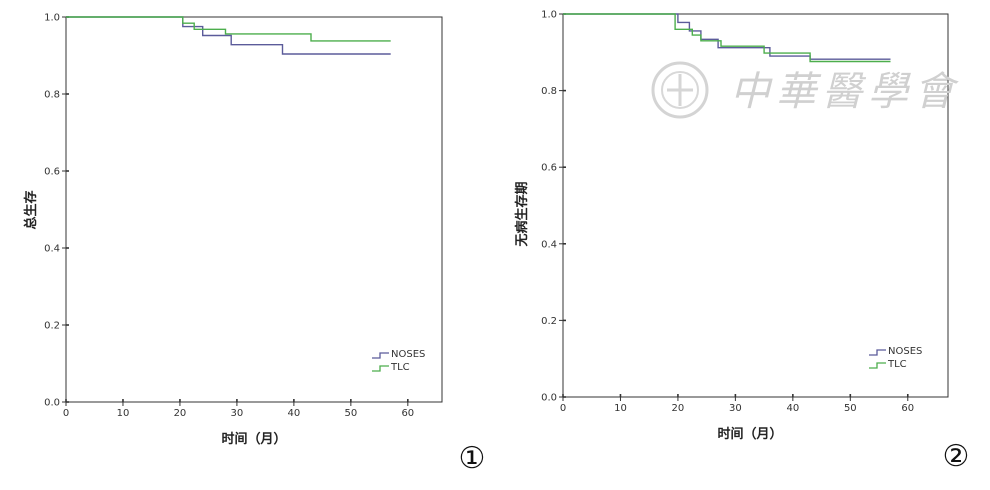 This screenshot has width=990, height=490. I want to click on series-line-noses, so click(727, 36).